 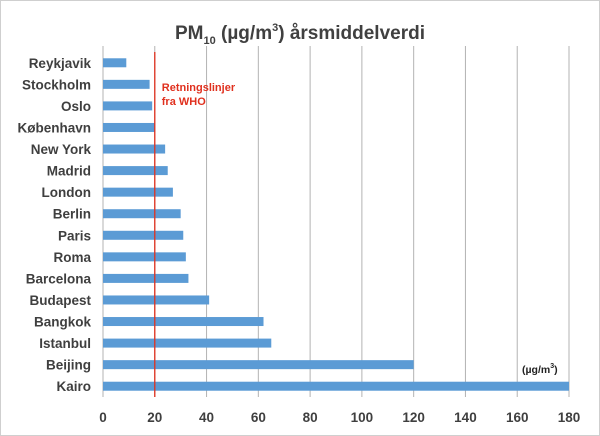 I want to click on category-label: Beijing, so click(x=68, y=365).